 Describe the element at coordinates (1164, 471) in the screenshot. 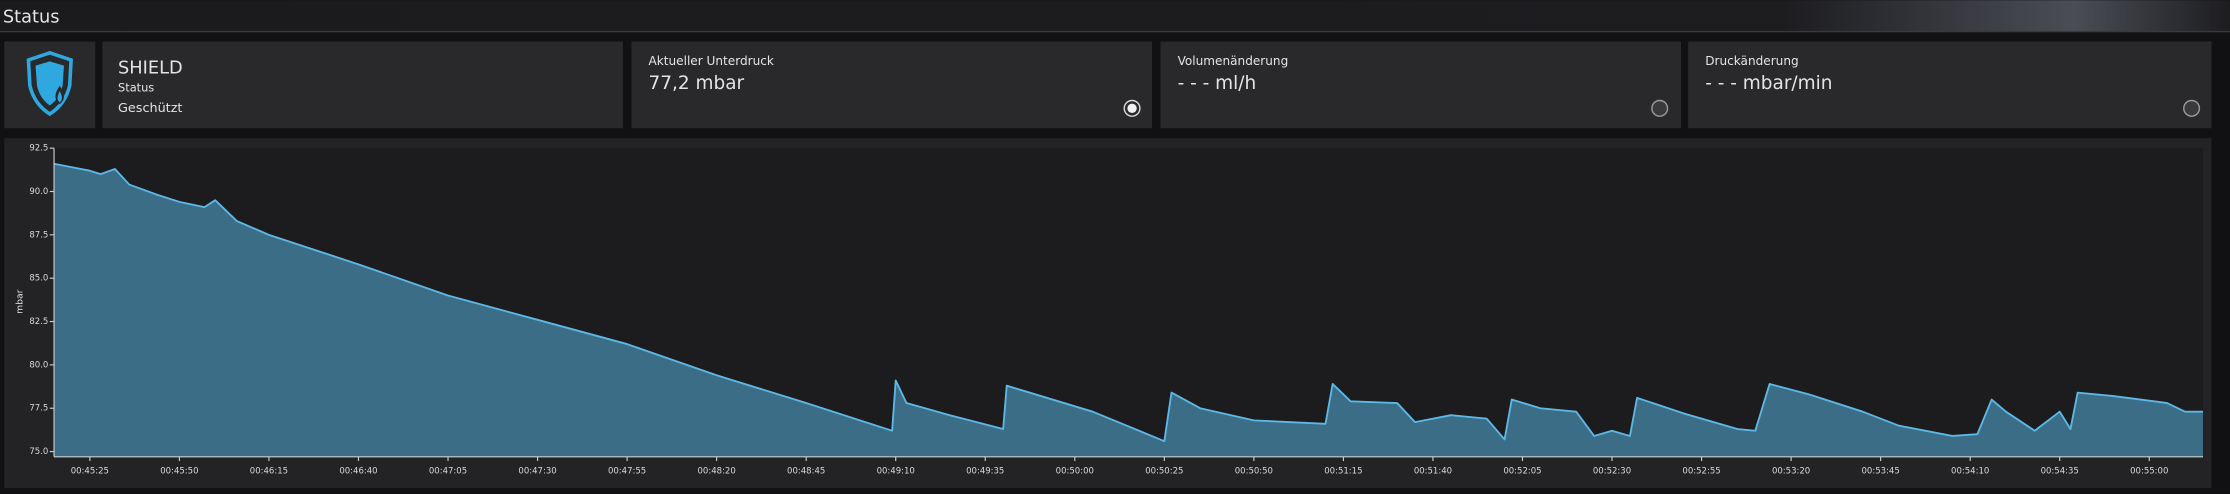

I see `x-tick-label: 00:50:25` at that location.